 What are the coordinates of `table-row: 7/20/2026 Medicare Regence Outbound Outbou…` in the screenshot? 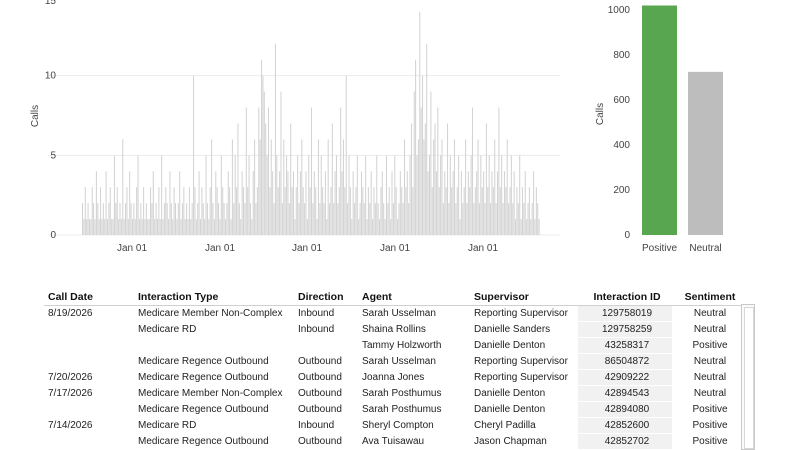 It's located at (394, 377).